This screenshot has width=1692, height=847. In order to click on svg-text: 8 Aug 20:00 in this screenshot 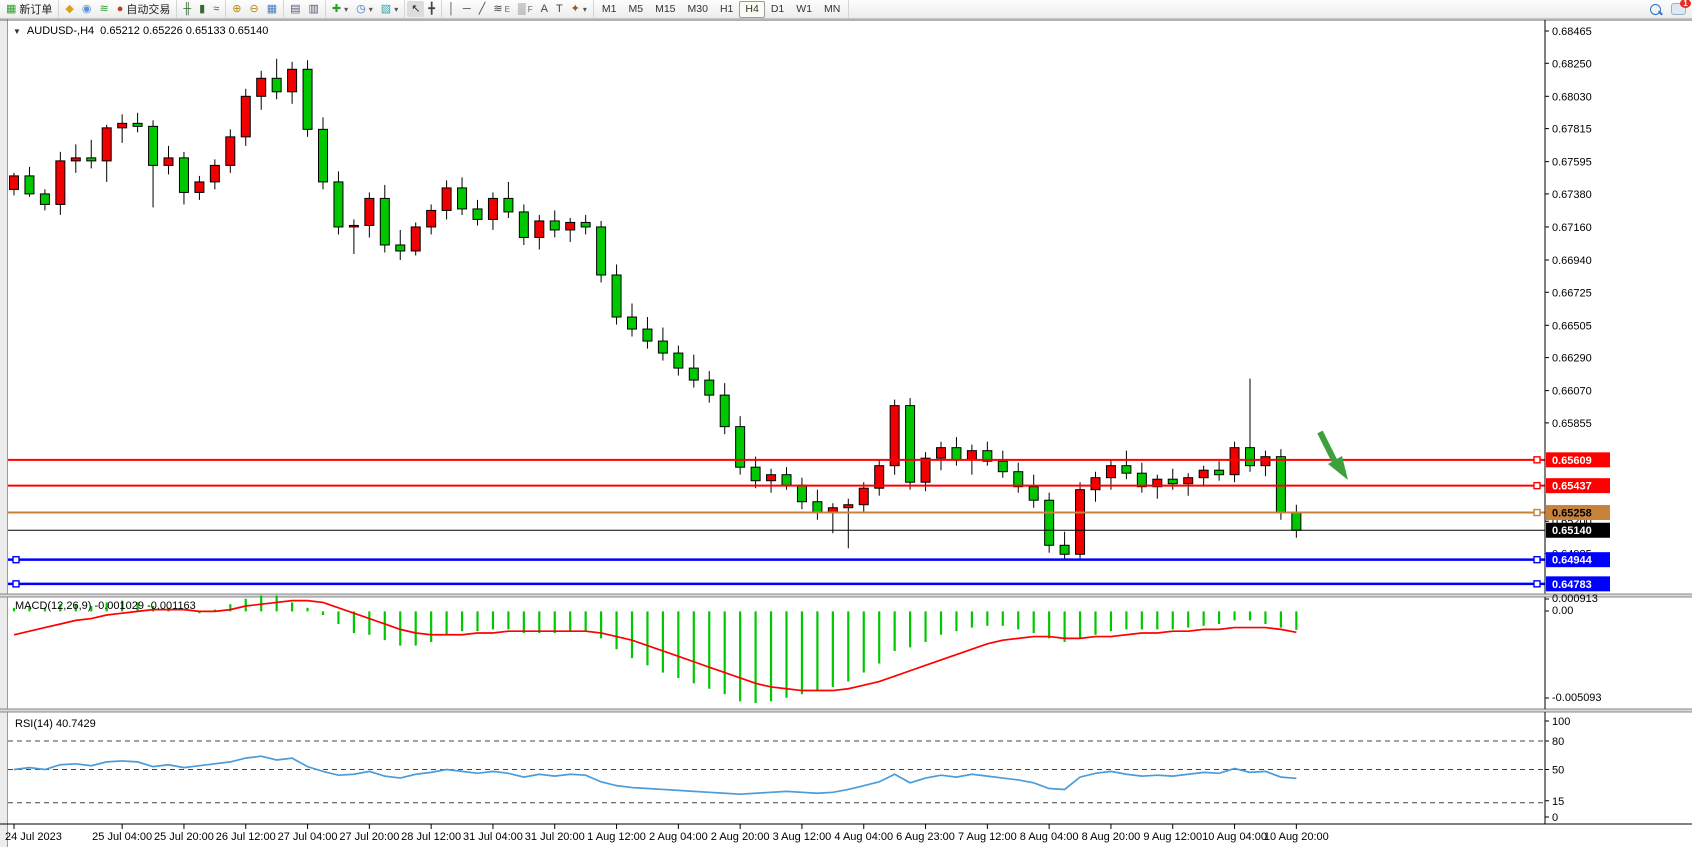, I will do `click(1111, 837)`.